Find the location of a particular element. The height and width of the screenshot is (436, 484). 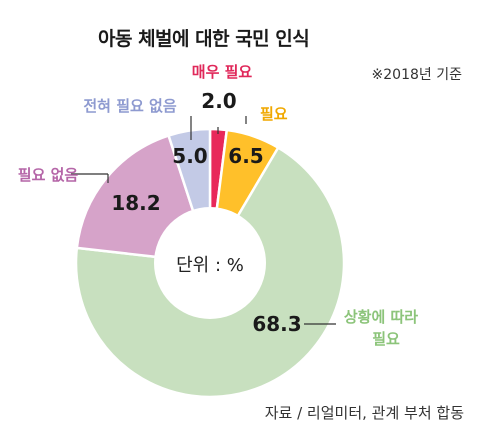

chart-title: 아동 체벌에 대한 국민 인식 is located at coordinates (204, 39).